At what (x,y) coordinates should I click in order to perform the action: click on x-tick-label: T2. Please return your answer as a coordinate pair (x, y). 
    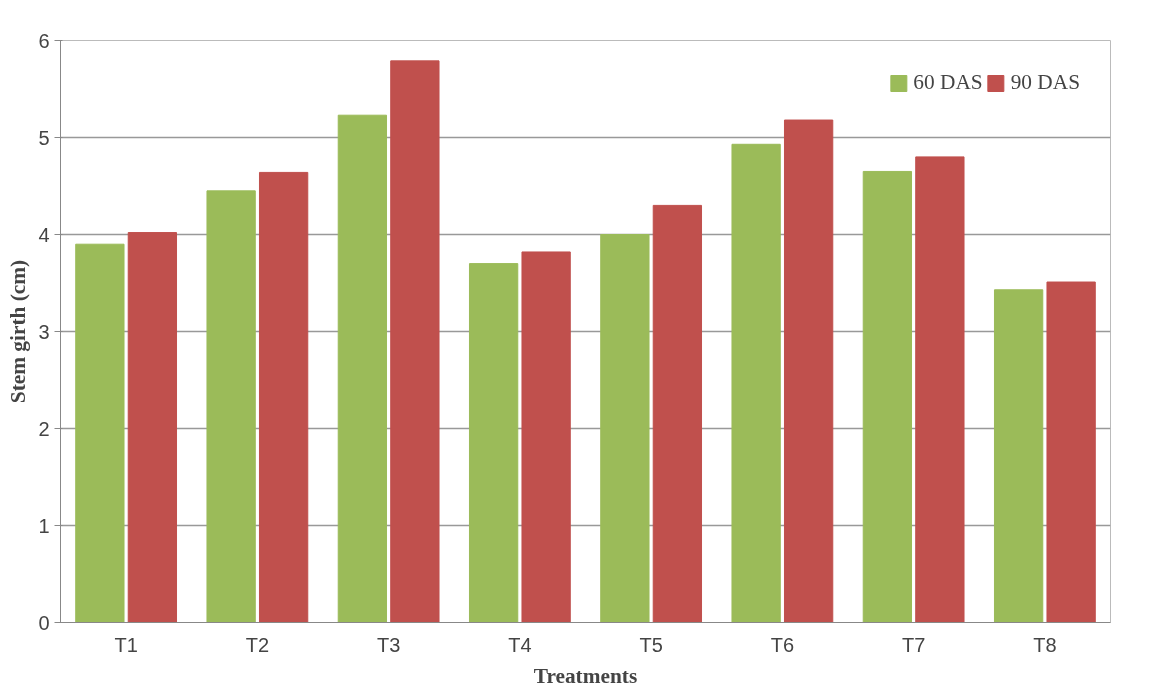
    Looking at the image, I should click on (257, 644).